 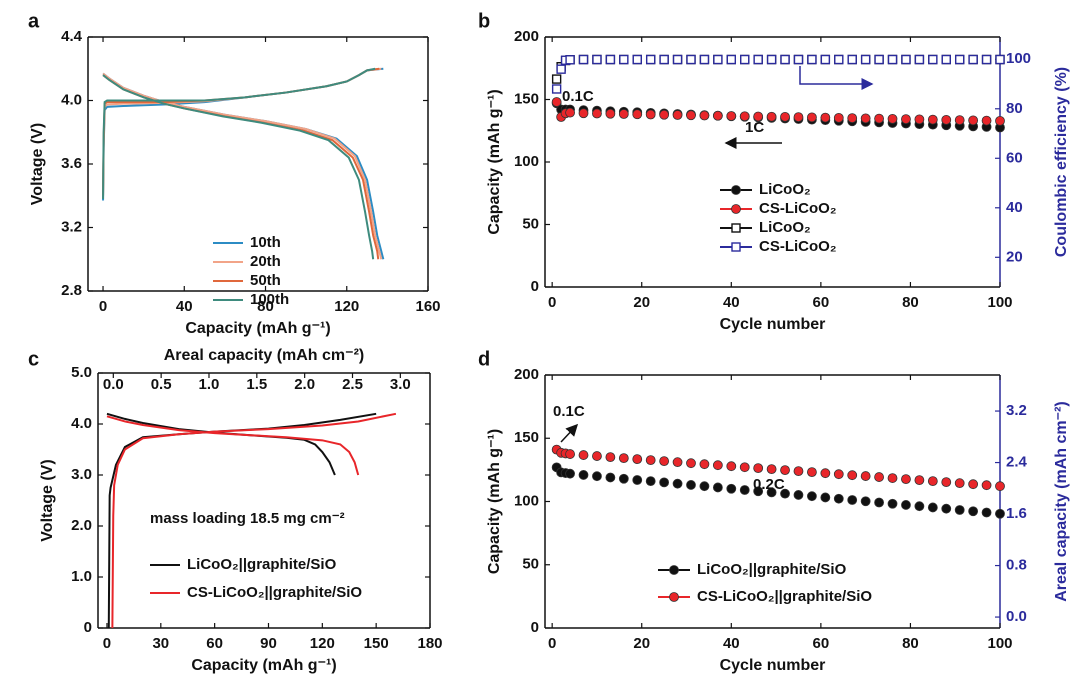 What do you see at coordinates (264, 355) in the screenshot?
I see `x2-axis-label: Areal capacity (mAh cm⁻²)` at bounding box center [264, 355].